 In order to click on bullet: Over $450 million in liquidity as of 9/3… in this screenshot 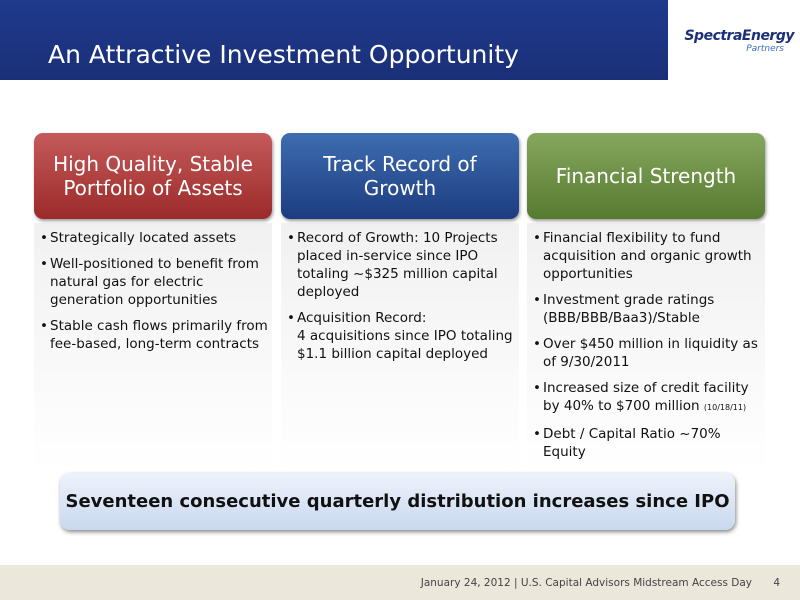, I will do `click(647, 353)`.